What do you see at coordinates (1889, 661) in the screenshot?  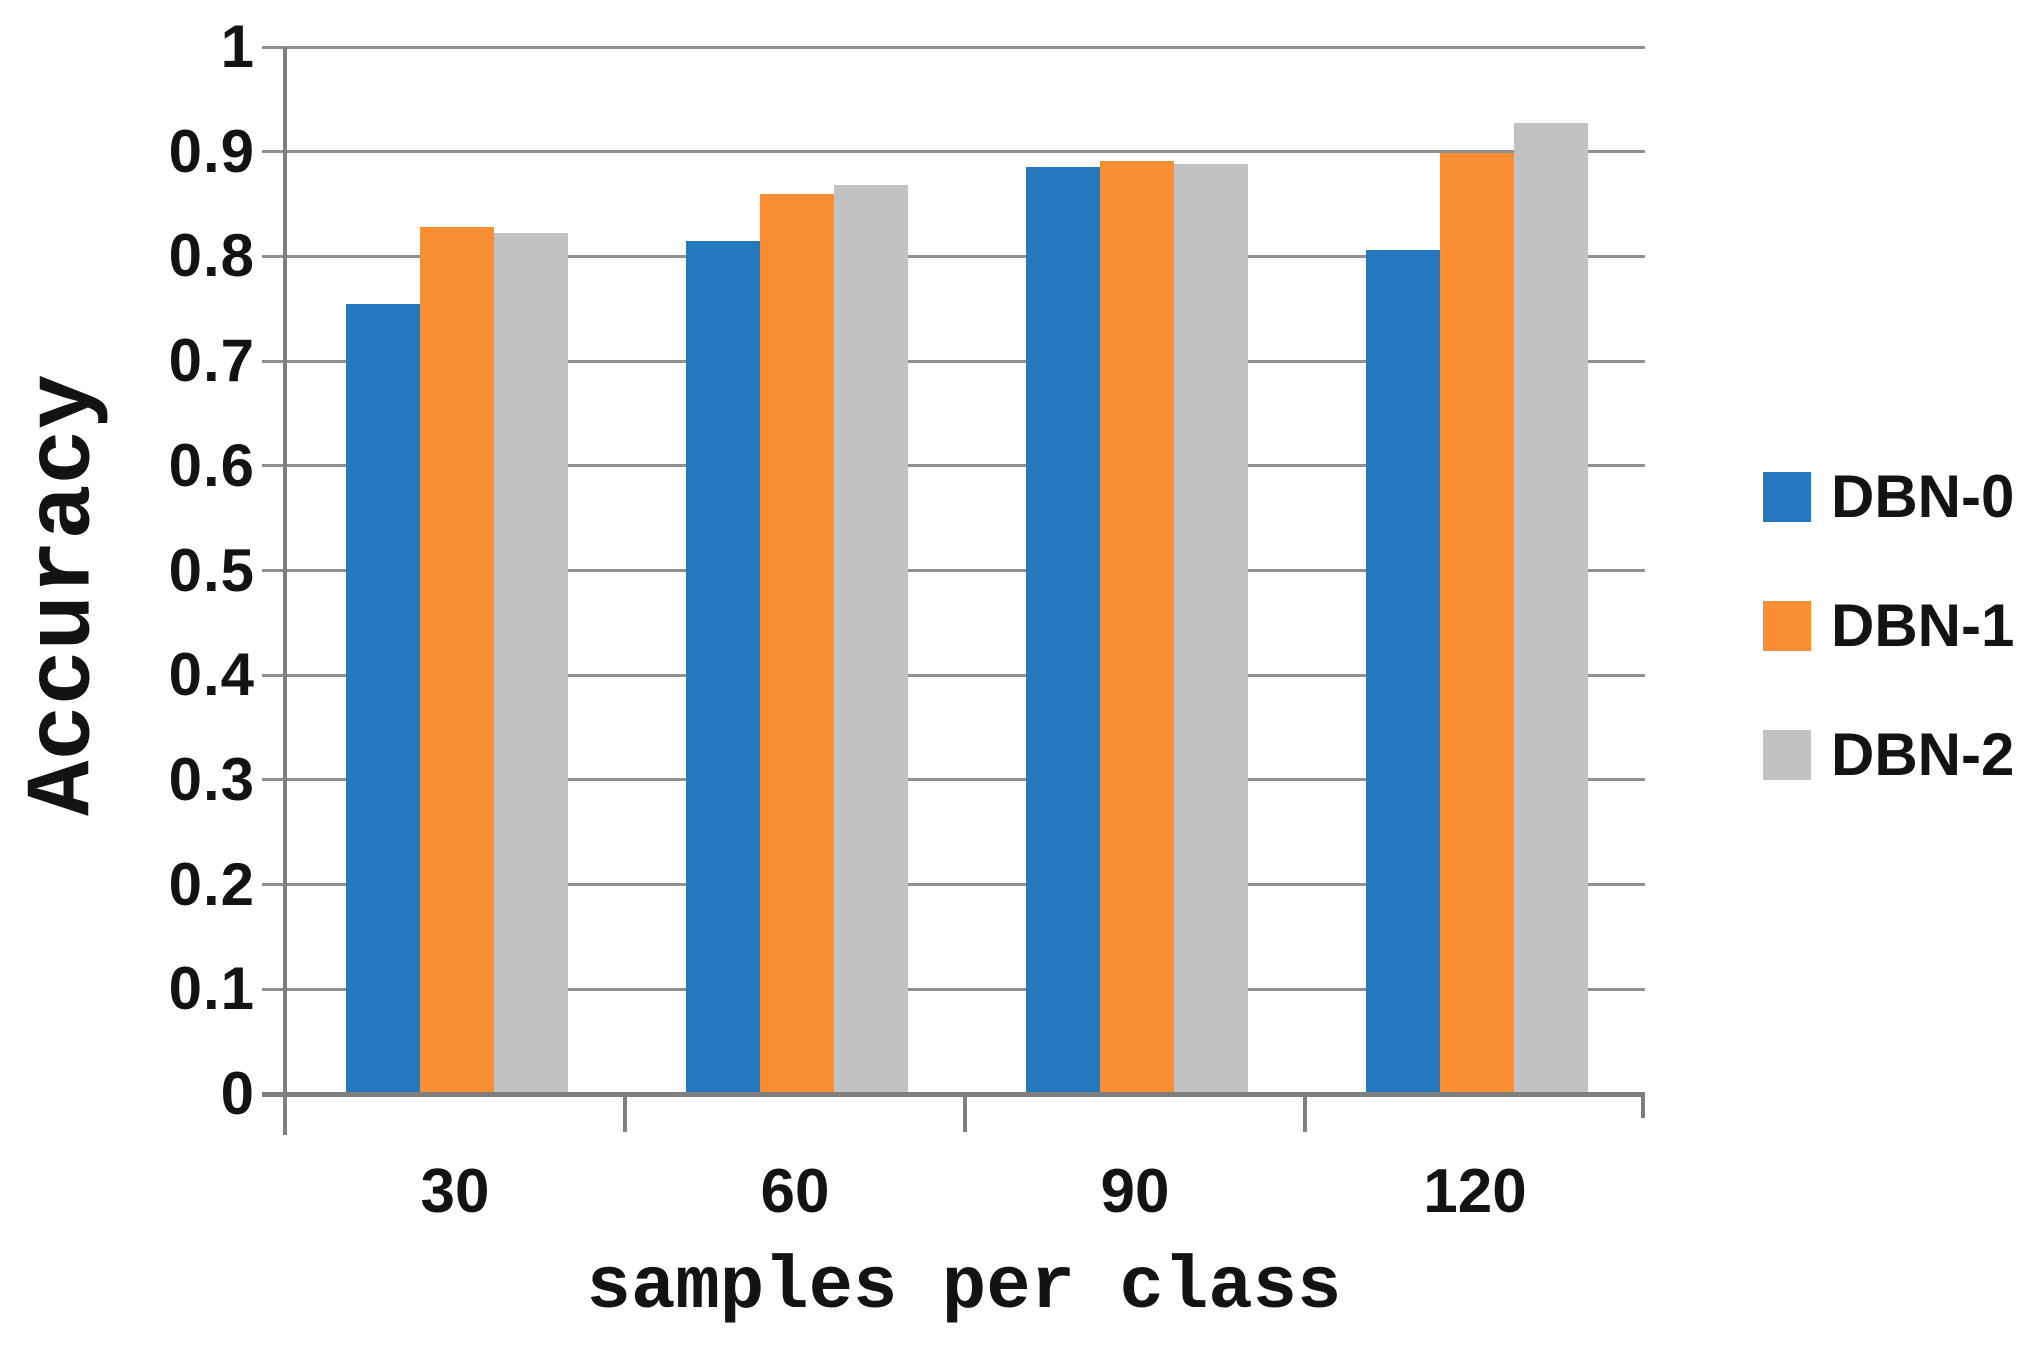 I see `legend: DBN-0 DBN-1 DBN-2` at bounding box center [1889, 661].